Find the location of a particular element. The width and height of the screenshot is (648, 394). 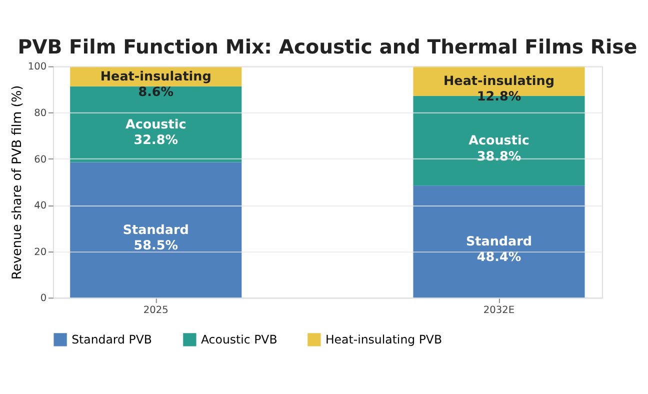

data-label: Standard 58.5% is located at coordinates (155, 238).